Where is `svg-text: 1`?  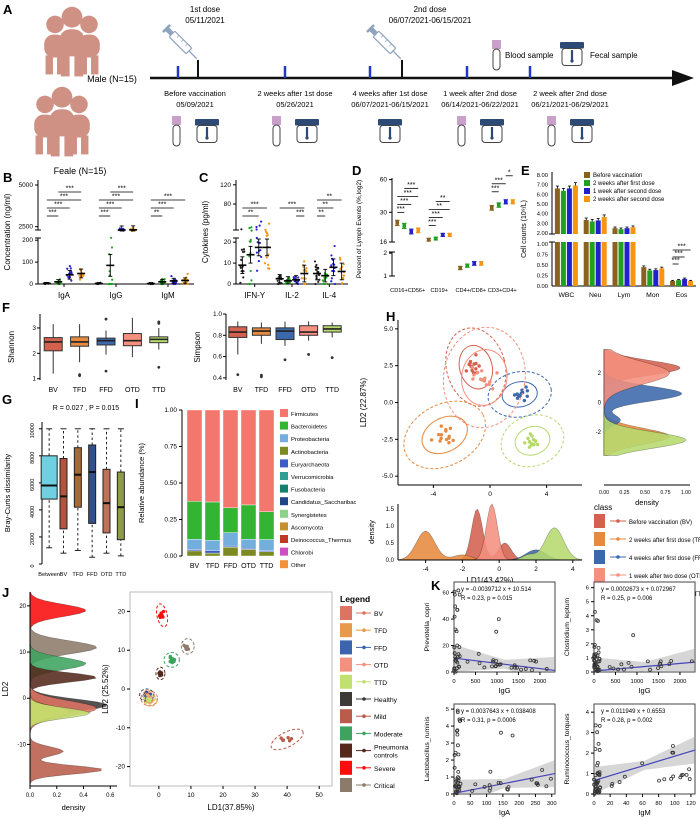 svg-text: 1 is located at coordinates (587, 775).